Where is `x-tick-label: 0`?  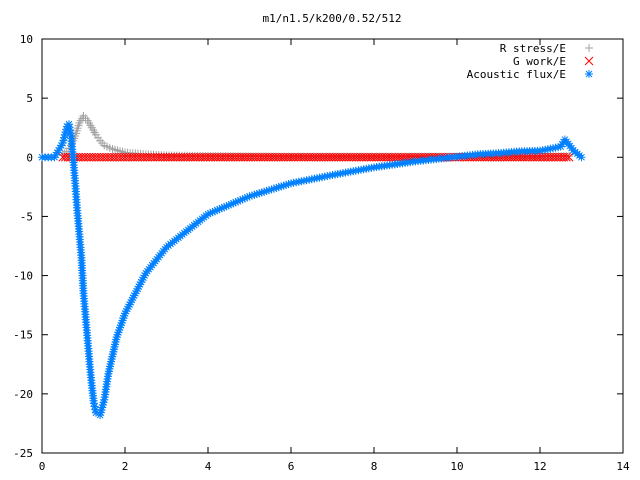 x-tick-label: 0 is located at coordinates (42, 466).